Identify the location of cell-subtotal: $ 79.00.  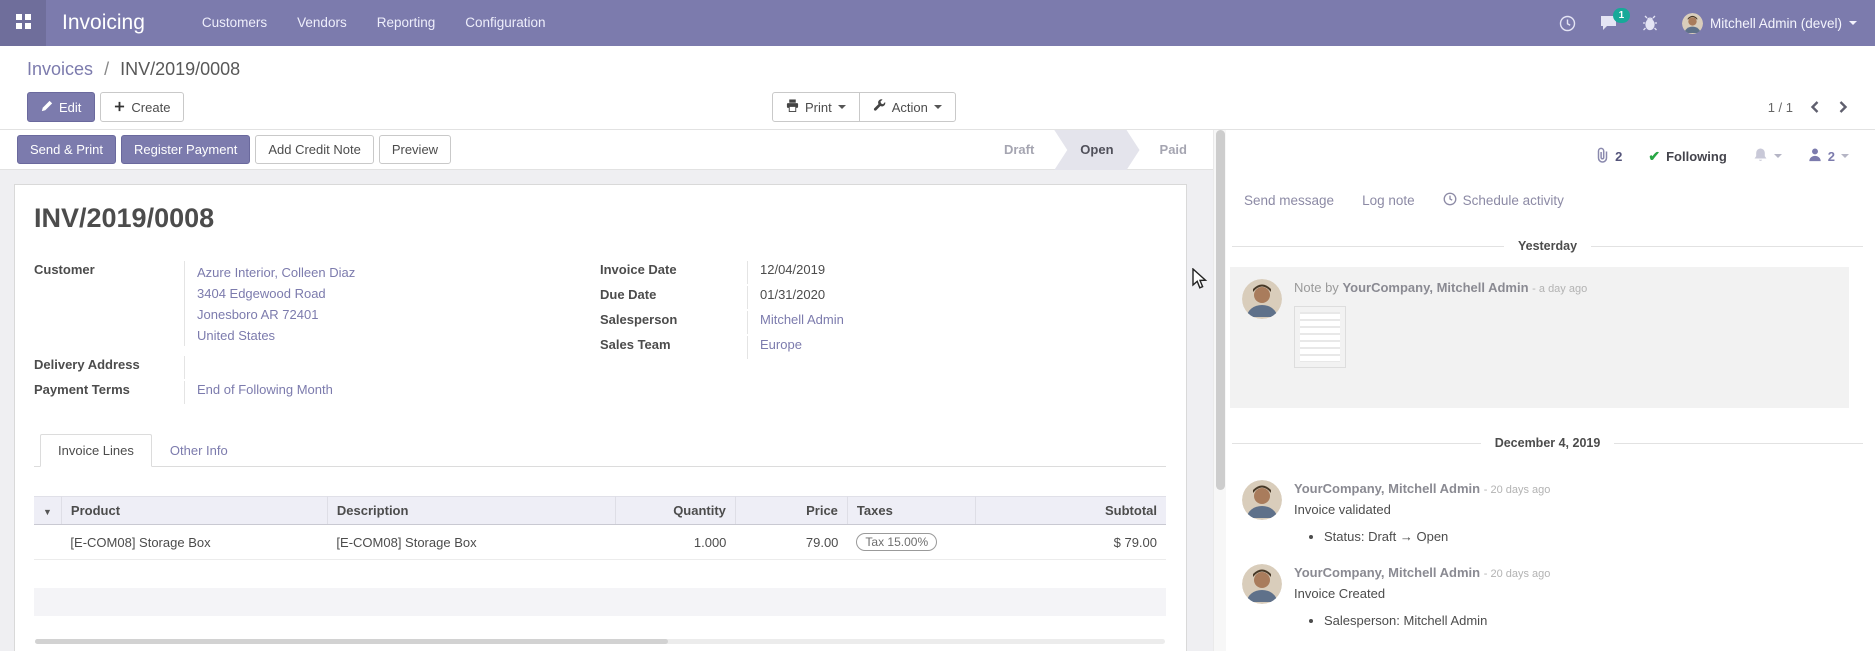
(1070, 542).